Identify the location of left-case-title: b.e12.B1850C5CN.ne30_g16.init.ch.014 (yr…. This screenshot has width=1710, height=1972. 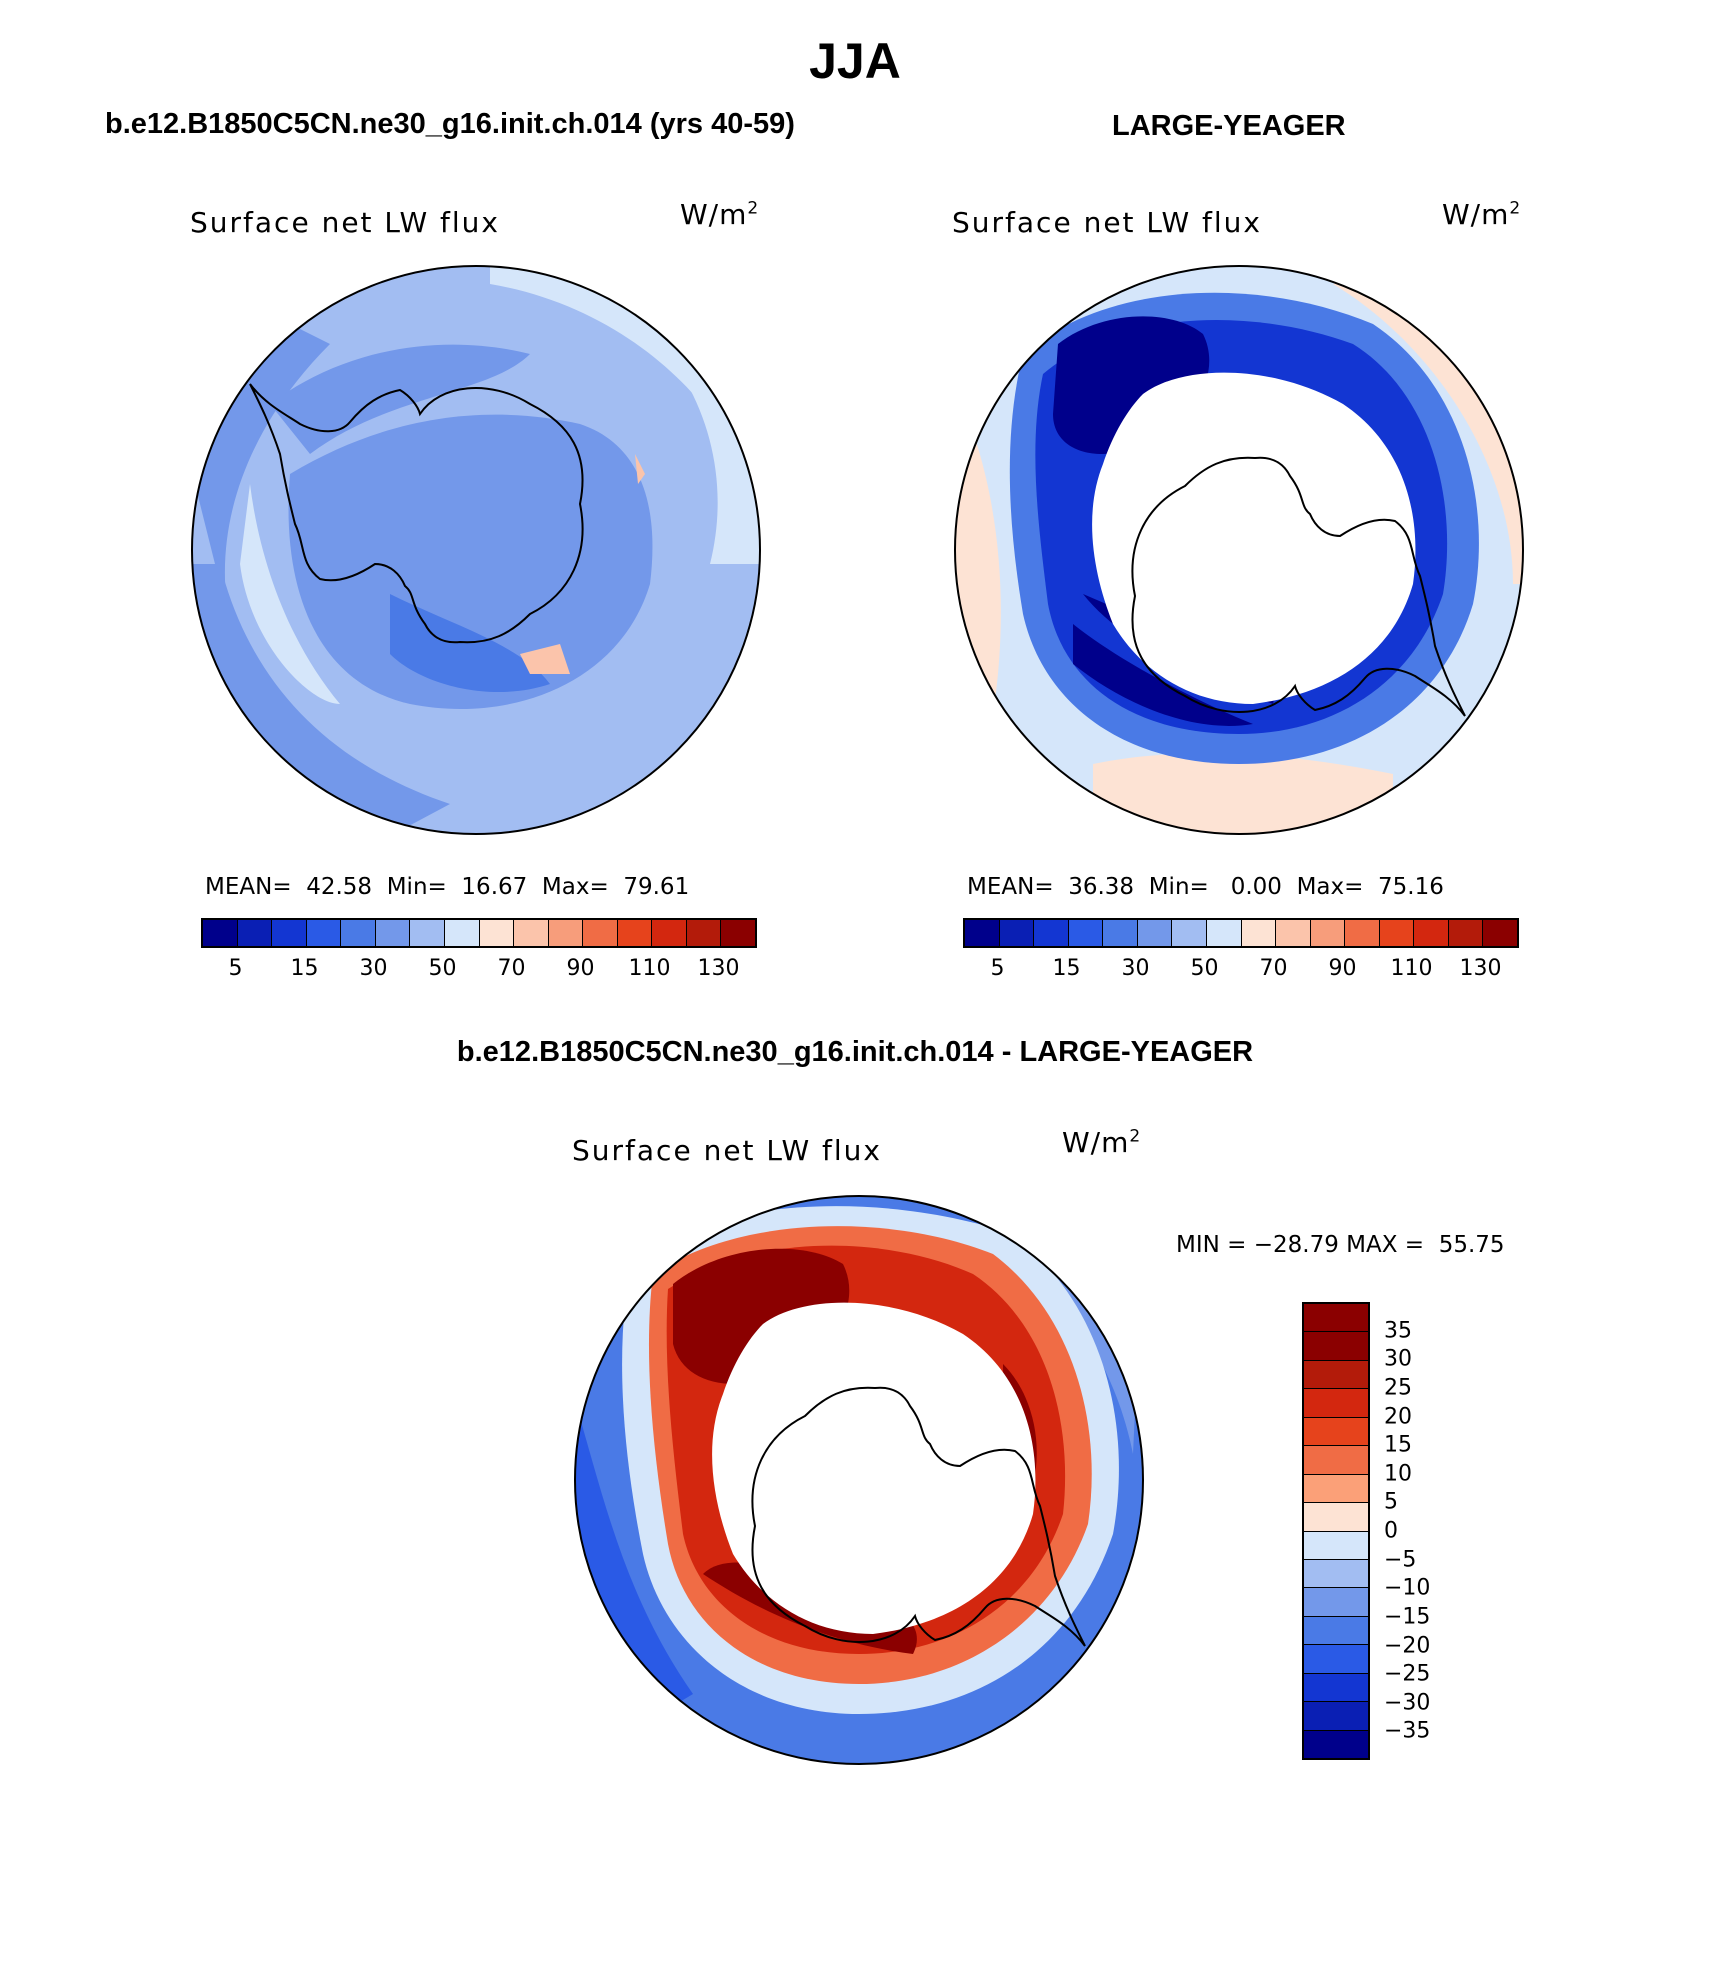
(450, 124).